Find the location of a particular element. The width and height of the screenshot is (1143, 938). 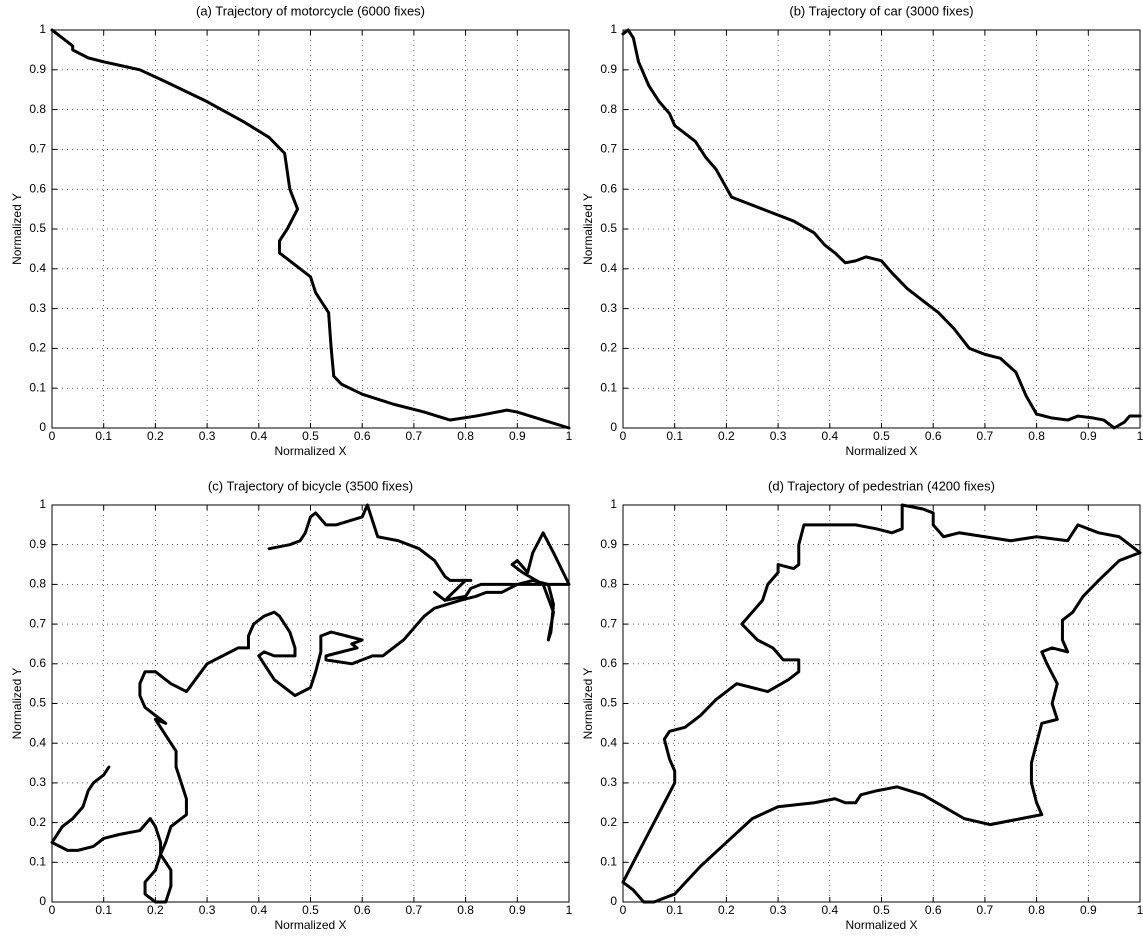

chart-title: (c) Trajectory of bicycle (3500 fixes) is located at coordinates (310, 485).